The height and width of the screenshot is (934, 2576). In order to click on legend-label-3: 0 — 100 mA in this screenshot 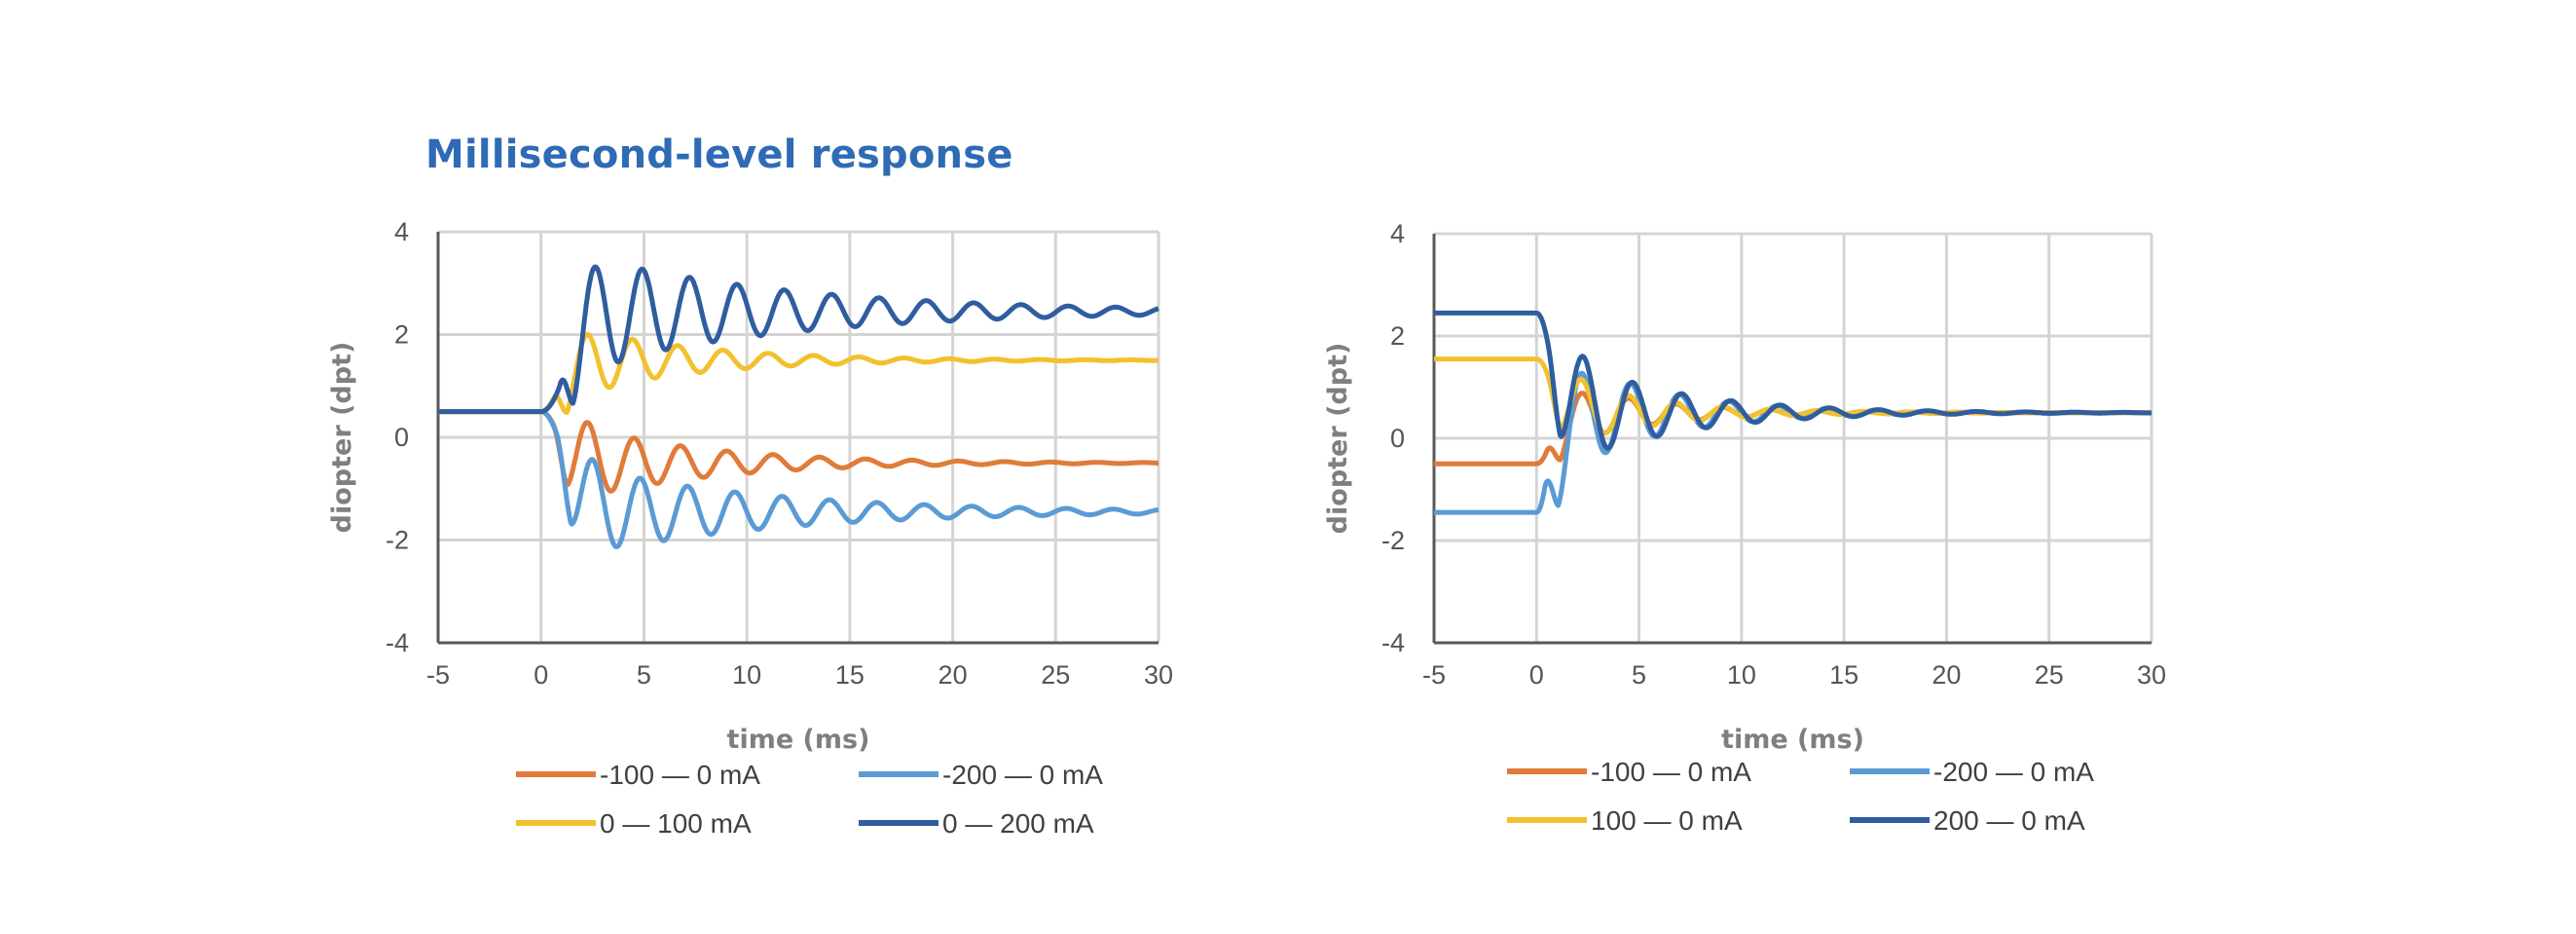, I will do `click(676, 823)`.